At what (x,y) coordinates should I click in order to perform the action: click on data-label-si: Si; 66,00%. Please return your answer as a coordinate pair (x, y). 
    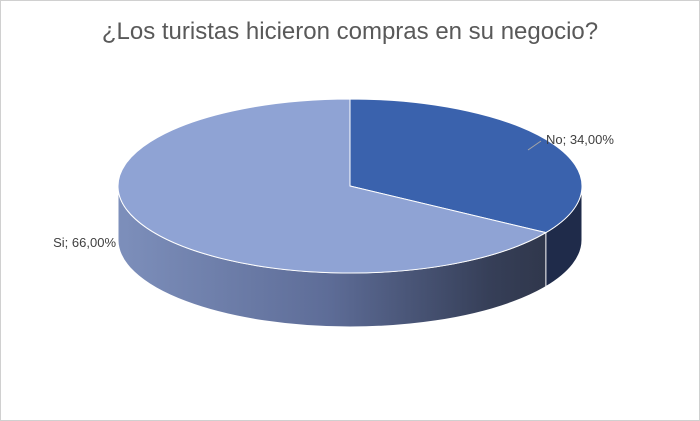
    Looking at the image, I should click on (84, 242).